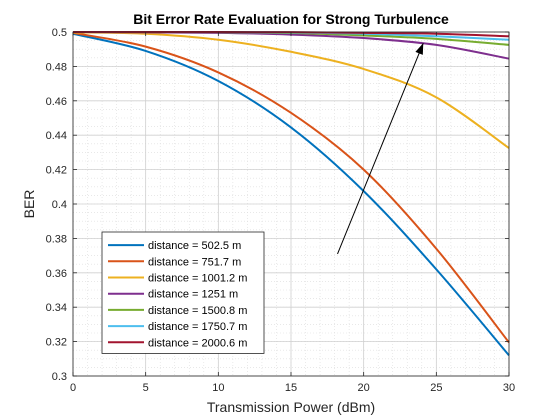 This screenshot has height=420, width=560. Describe the element at coordinates (56, 239) in the screenshot. I see `y-tick-label: 0.38` at that location.